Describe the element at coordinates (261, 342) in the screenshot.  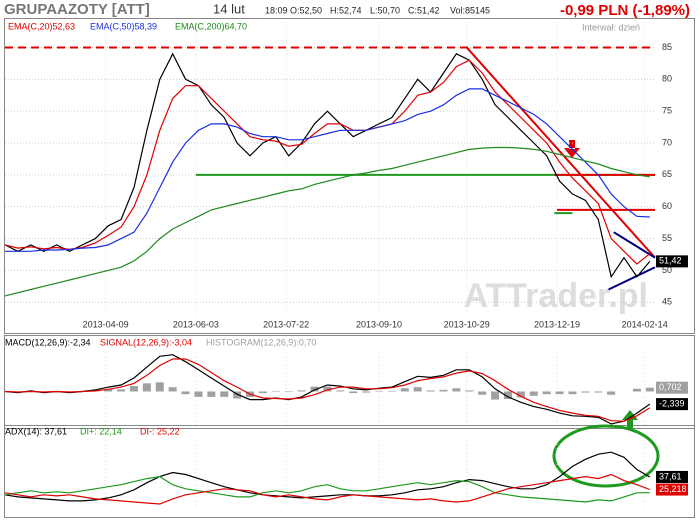
I see `legend-entry: HISTOGRAM(12,26,9):0,70` at that location.